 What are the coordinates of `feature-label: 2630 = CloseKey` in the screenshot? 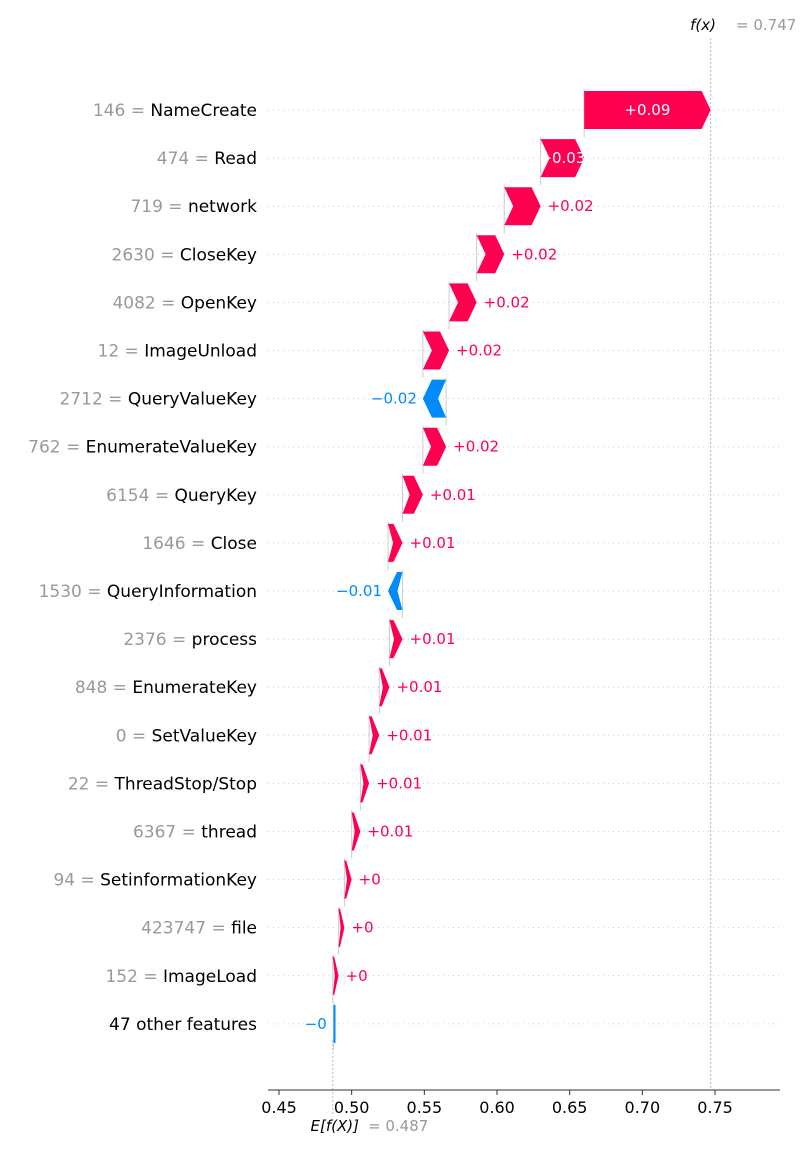 It's located at (184, 255).